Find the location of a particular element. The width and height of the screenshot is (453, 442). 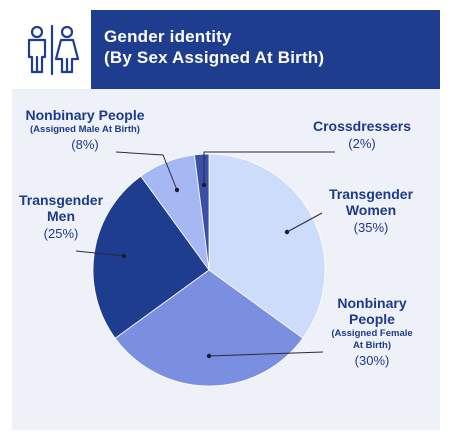

leader-dot-nbm is located at coordinates (177, 190).